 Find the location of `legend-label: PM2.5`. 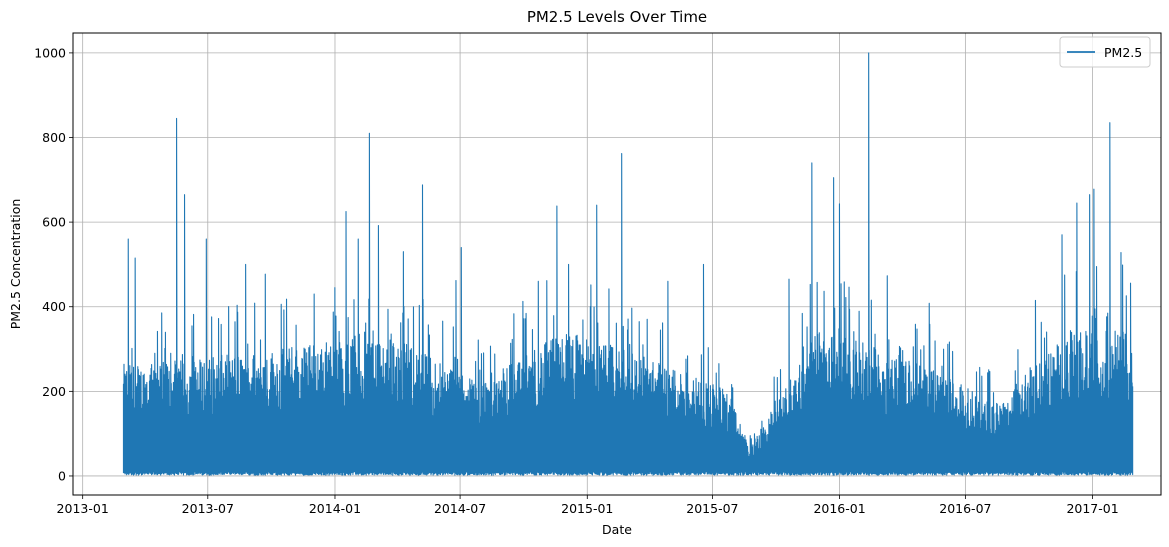

legend-label: PM2.5 is located at coordinates (1123, 52).